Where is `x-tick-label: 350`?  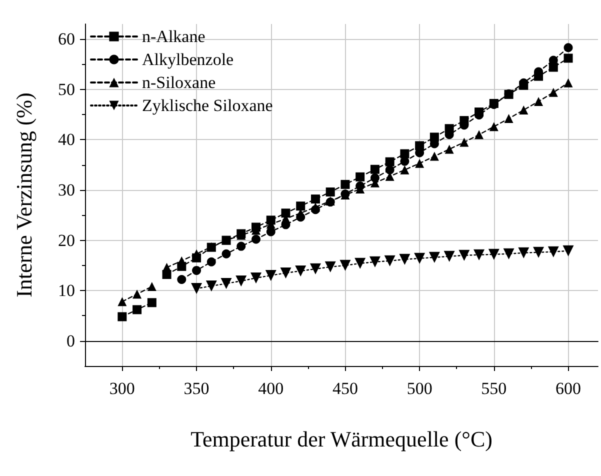 x-tick-label: 350 is located at coordinates (197, 388).